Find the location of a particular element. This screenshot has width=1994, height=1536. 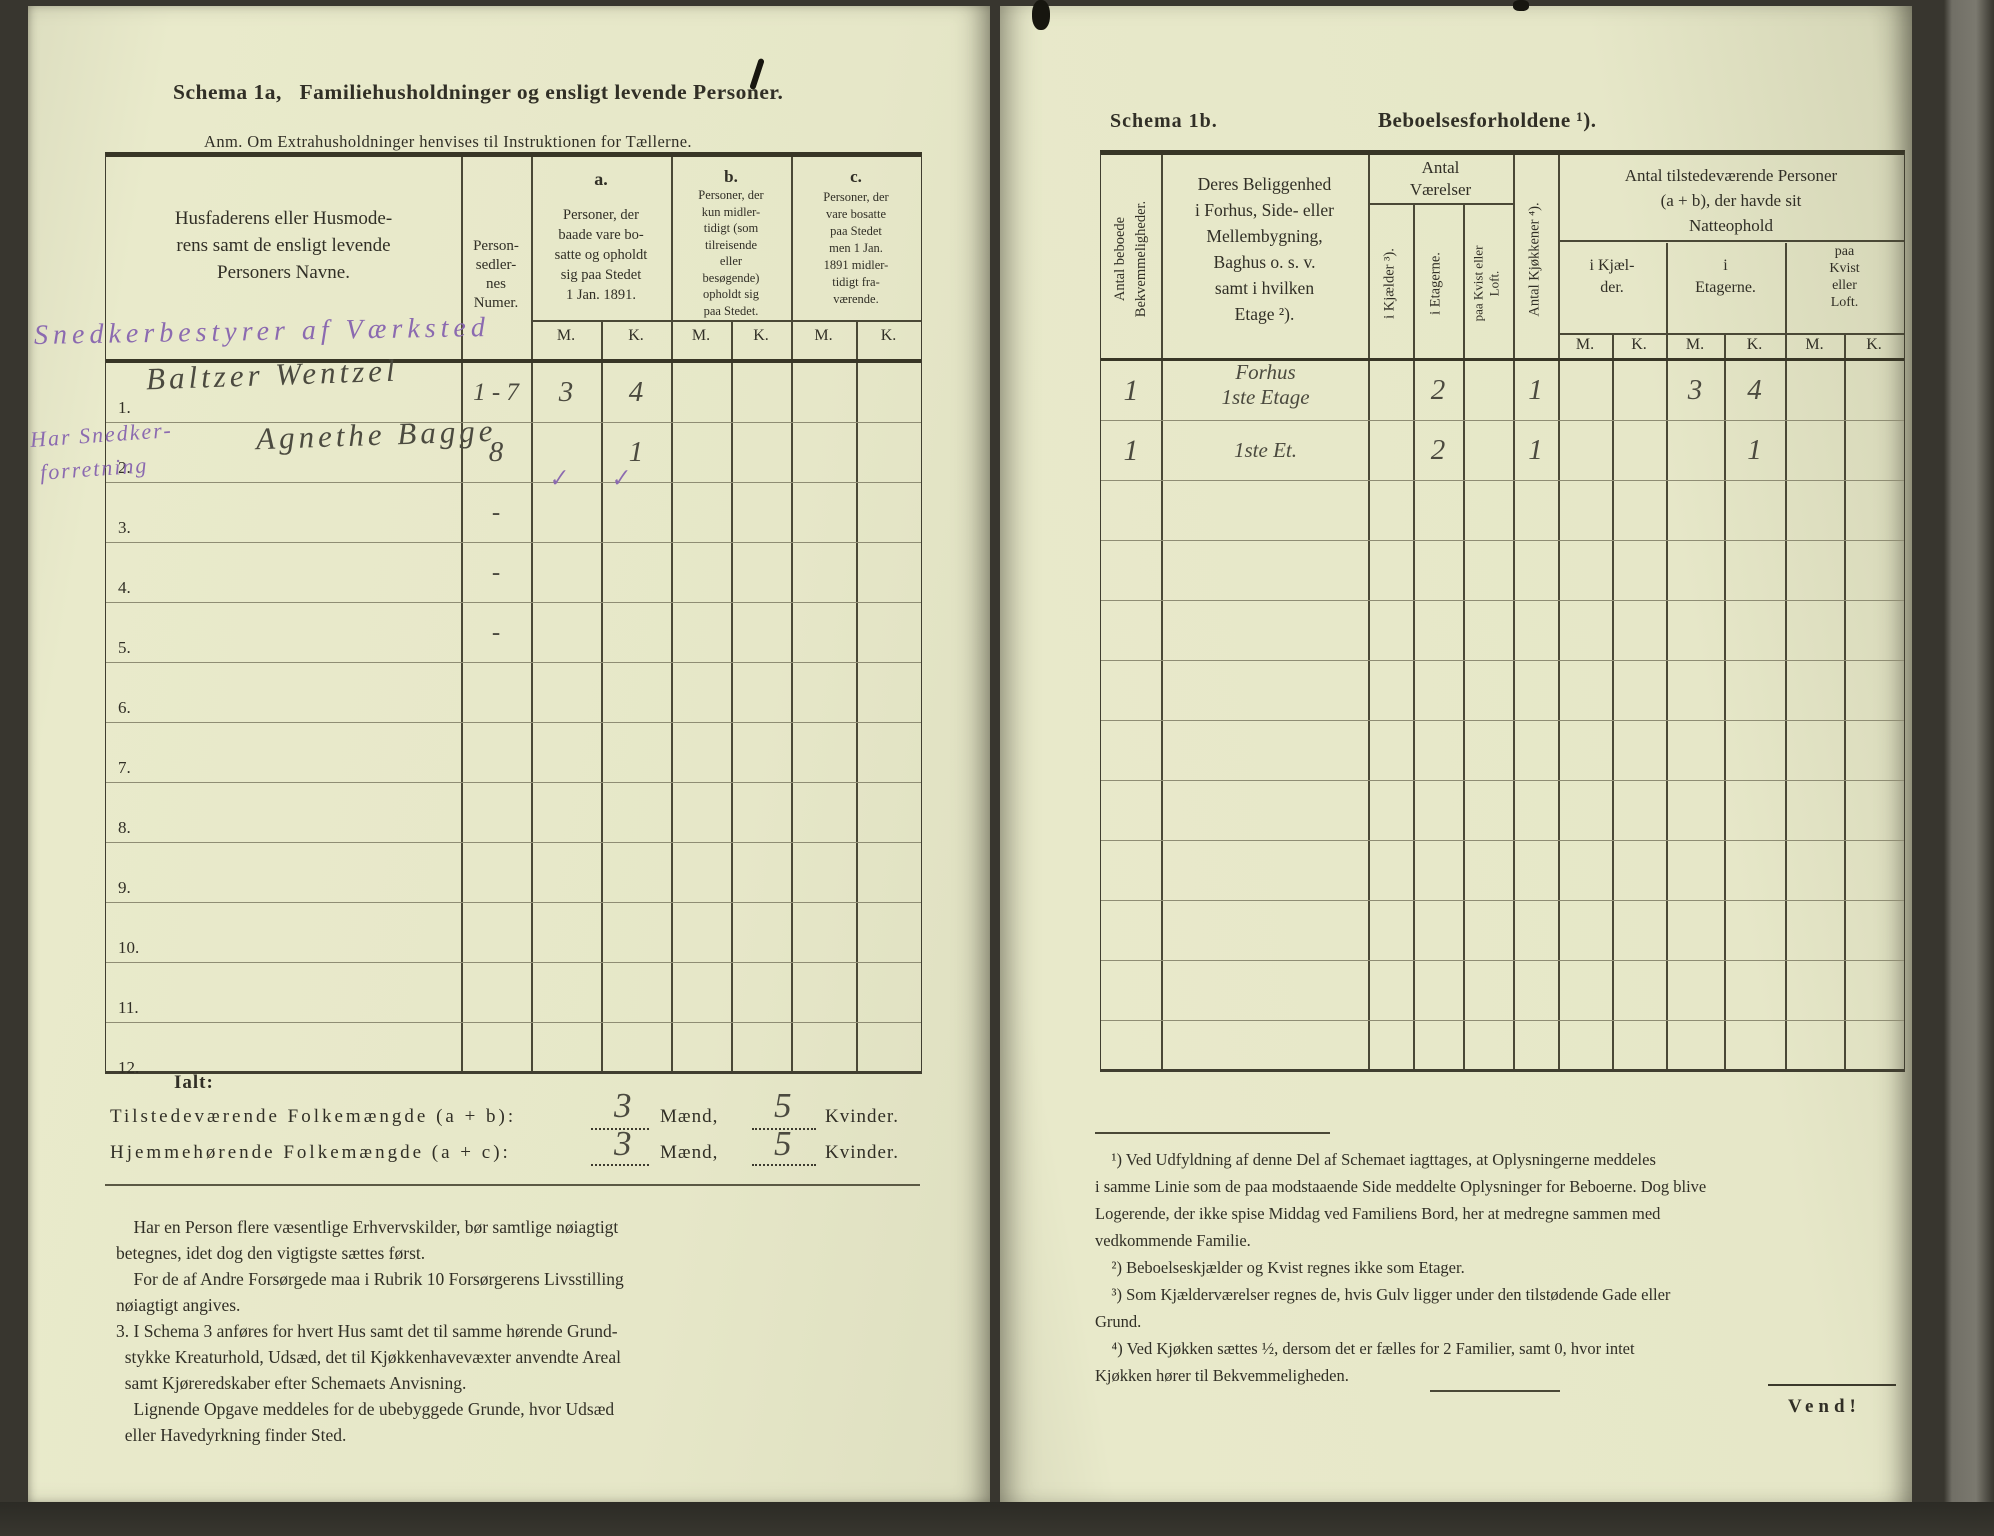

night-floors-m-entry: 3 is located at coordinates (1695, 390).